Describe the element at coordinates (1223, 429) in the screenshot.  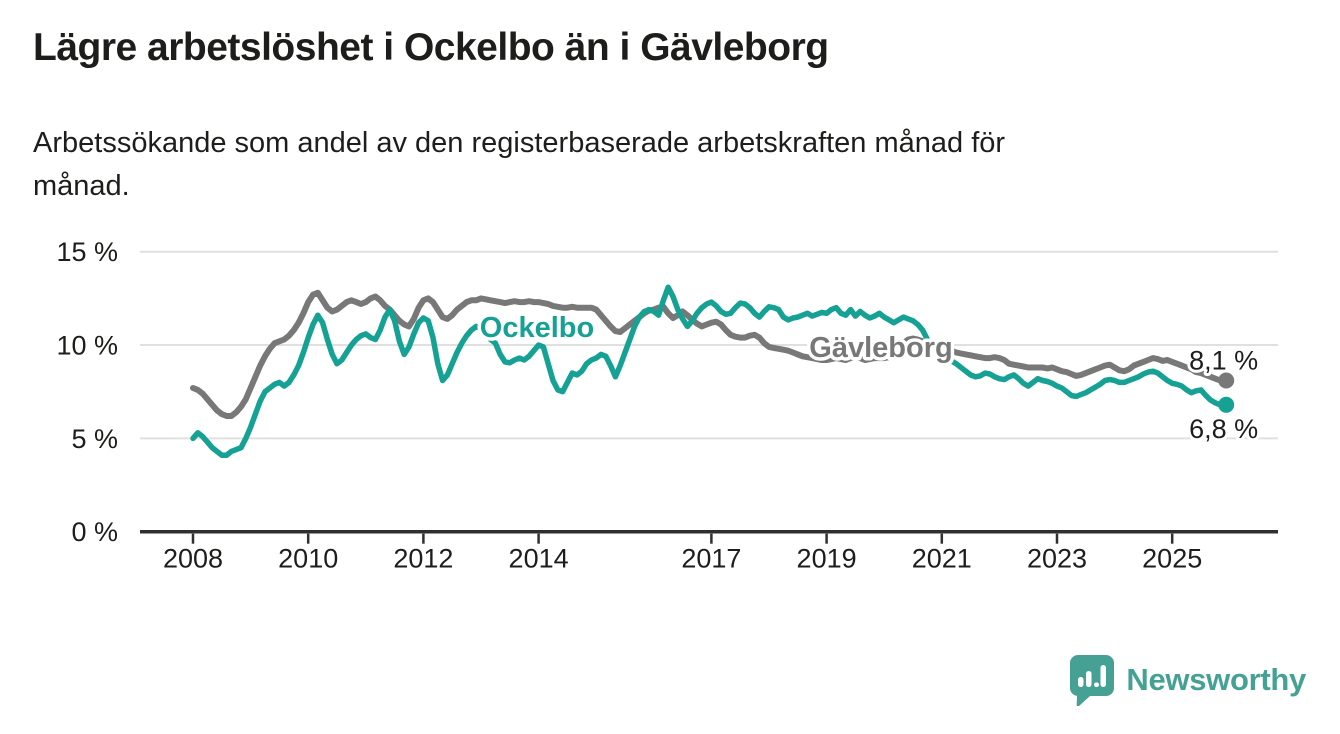
I see `end-value-label-ockelbo: 6,8 %` at that location.